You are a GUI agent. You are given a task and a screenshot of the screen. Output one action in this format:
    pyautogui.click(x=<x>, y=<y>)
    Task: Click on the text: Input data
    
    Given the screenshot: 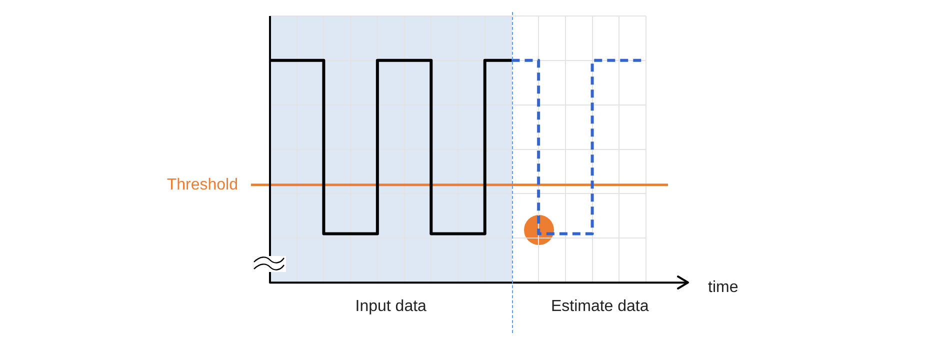 What is the action you would take?
    pyautogui.click(x=391, y=307)
    